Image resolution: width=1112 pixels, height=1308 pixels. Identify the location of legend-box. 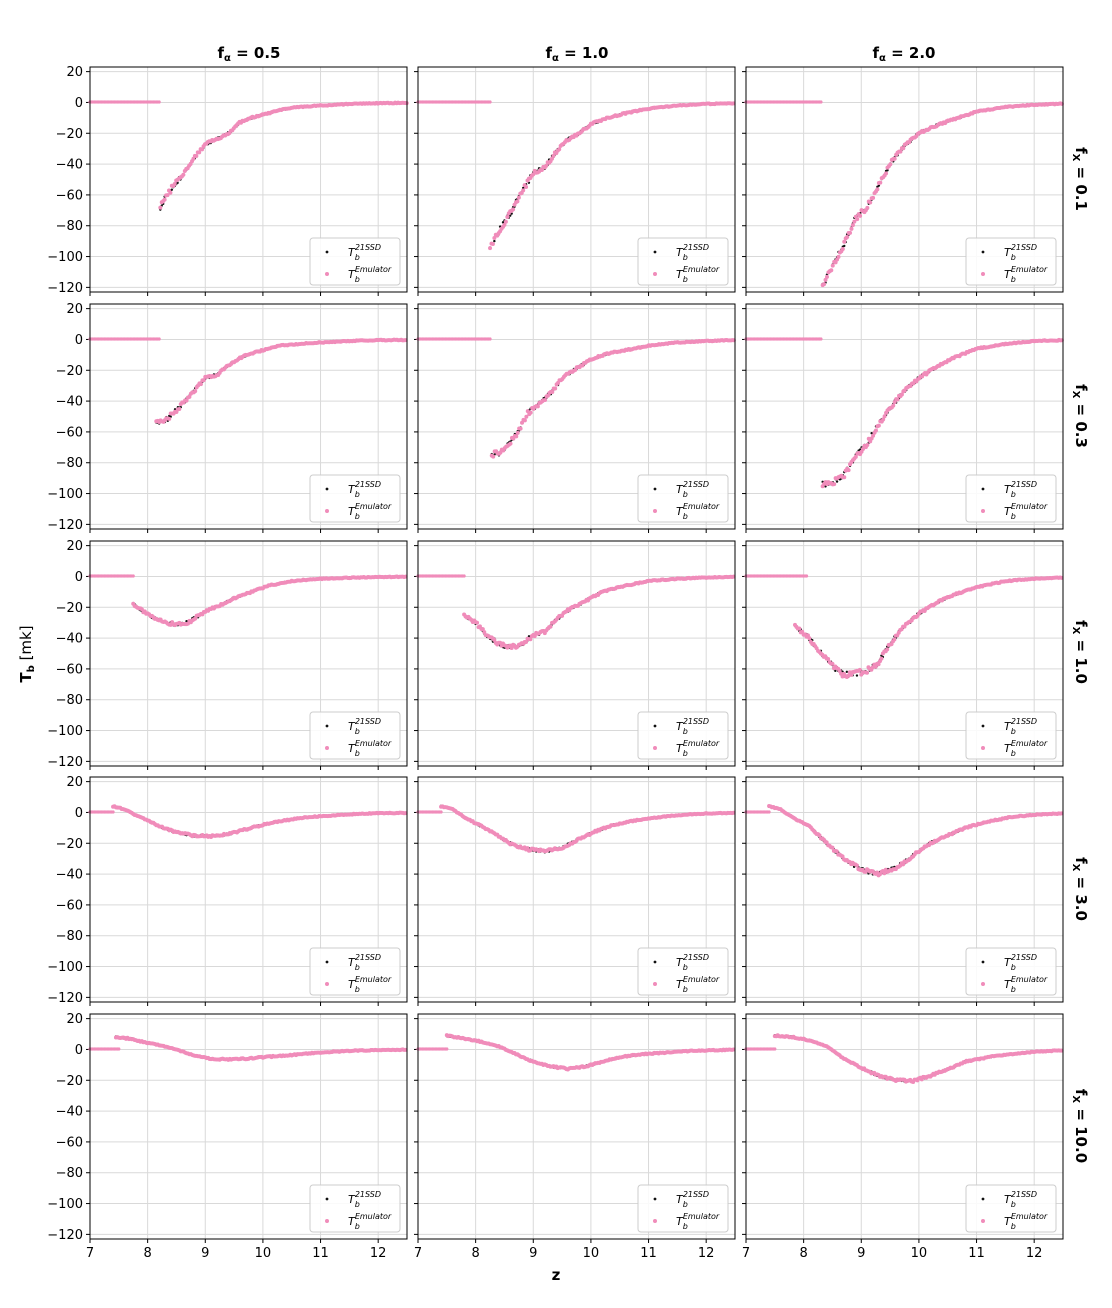
(683, 261).